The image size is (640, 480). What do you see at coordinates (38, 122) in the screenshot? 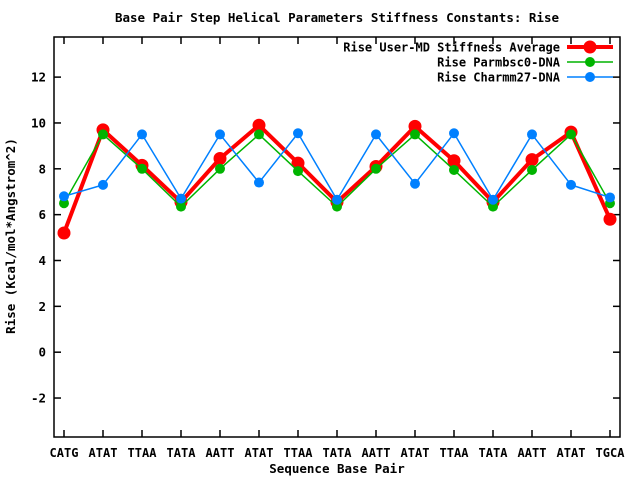
I see `y-tick-label: 10` at bounding box center [38, 122].